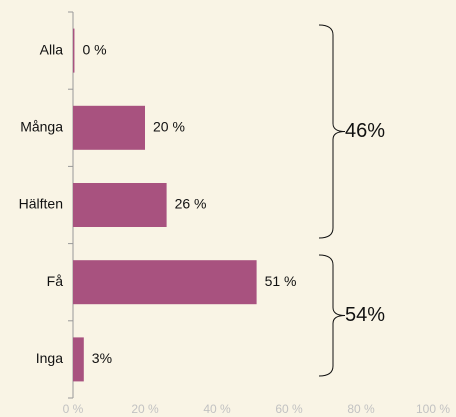 This screenshot has width=456, height=417. Describe the element at coordinates (365, 315) in the screenshot. I see `annotation: 54%` at that location.